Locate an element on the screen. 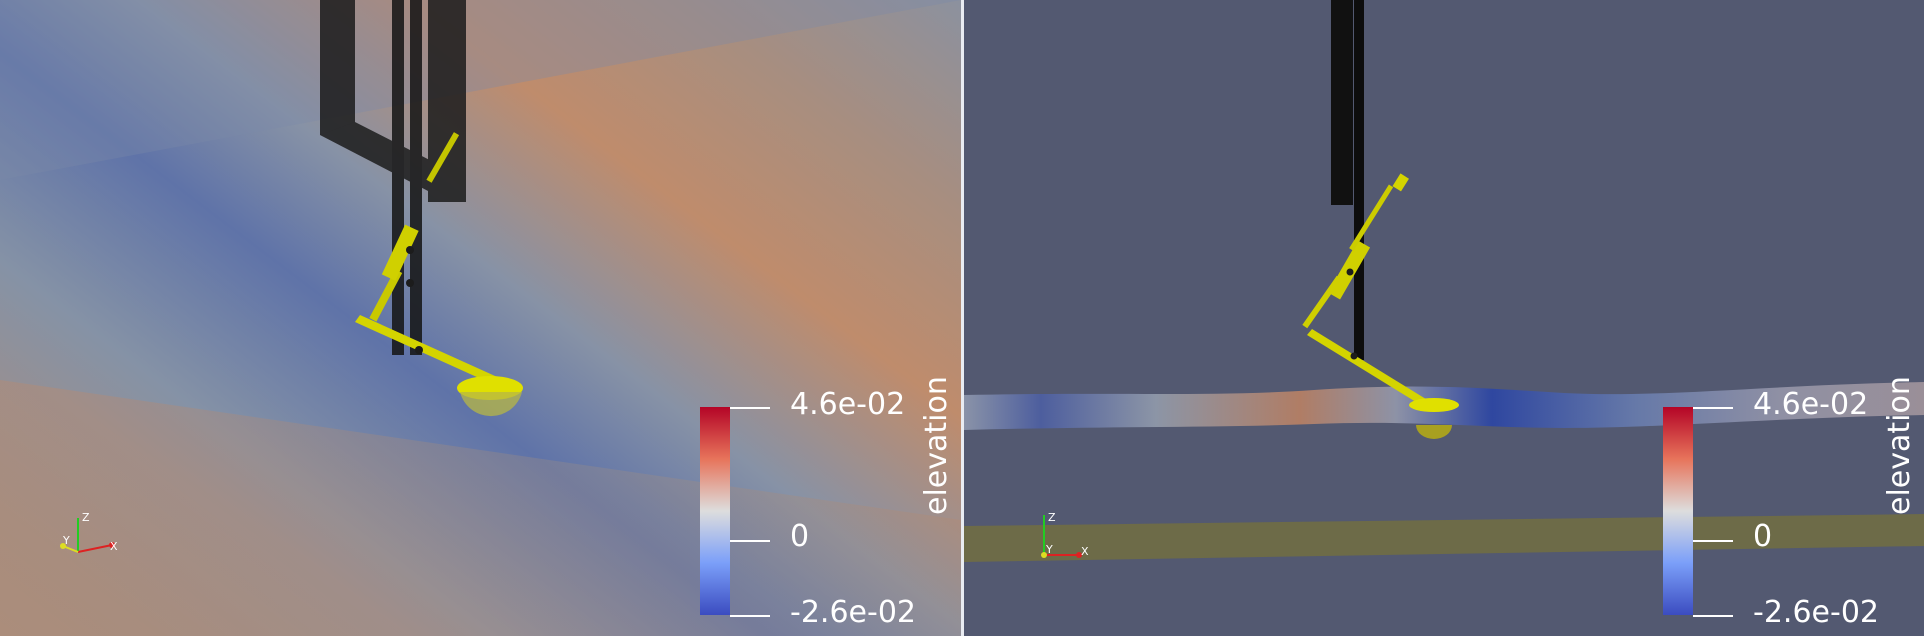 The height and width of the screenshot is (636, 1924). orientation-axes-side: Z Y X is located at coordinates (1065, 534).